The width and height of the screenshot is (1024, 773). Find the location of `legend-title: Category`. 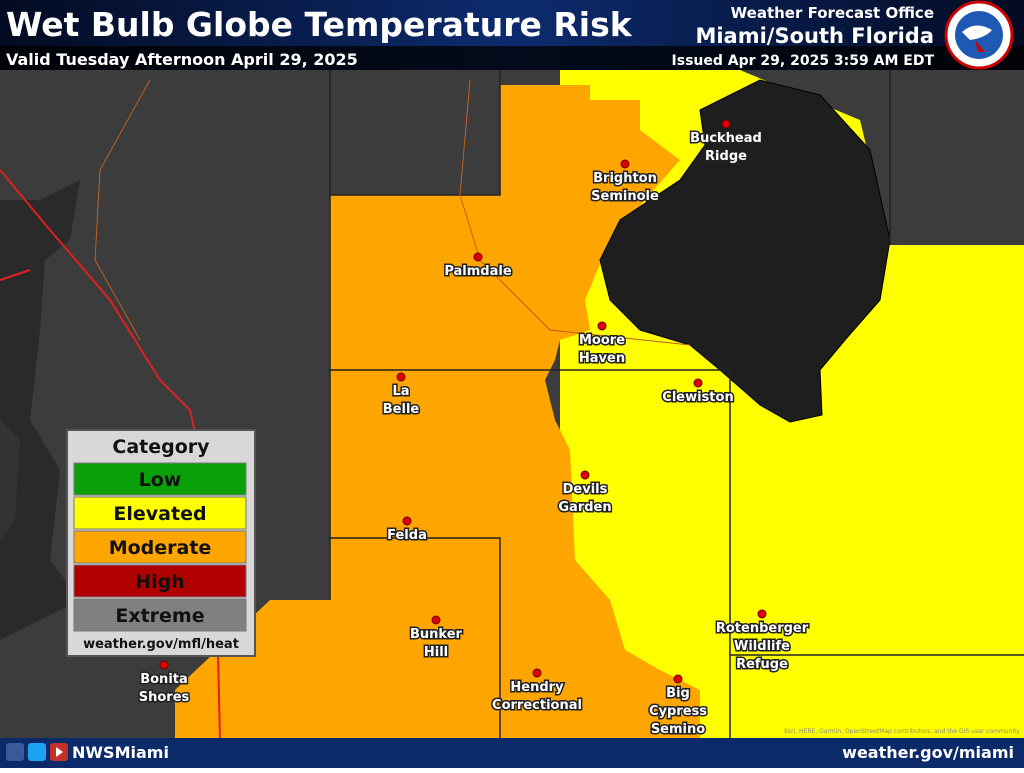

legend-title: Category is located at coordinates (161, 447).